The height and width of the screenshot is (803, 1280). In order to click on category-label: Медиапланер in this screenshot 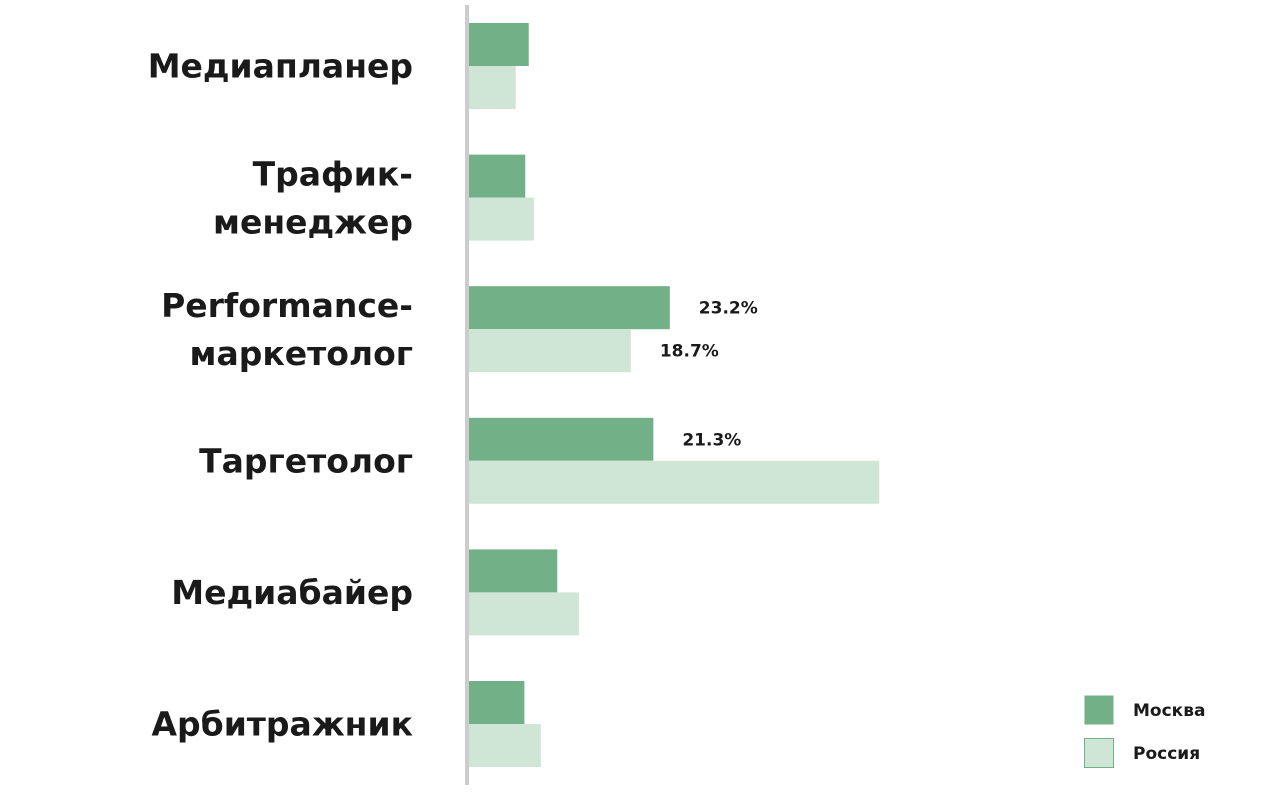, I will do `click(280, 66)`.